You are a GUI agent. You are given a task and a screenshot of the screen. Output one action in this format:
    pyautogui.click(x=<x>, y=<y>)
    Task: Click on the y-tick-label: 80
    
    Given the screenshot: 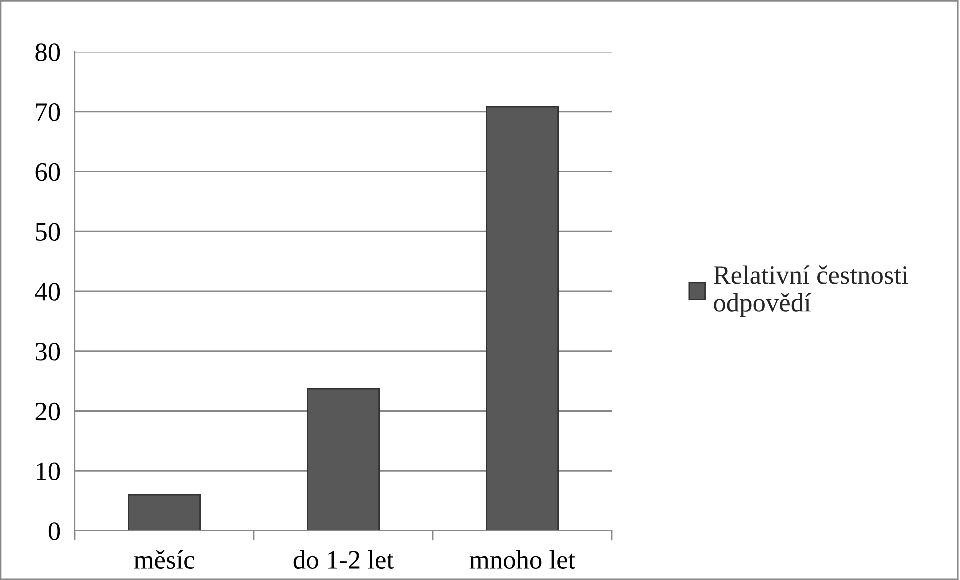 What is the action you would take?
    pyautogui.click(x=48, y=53)
    